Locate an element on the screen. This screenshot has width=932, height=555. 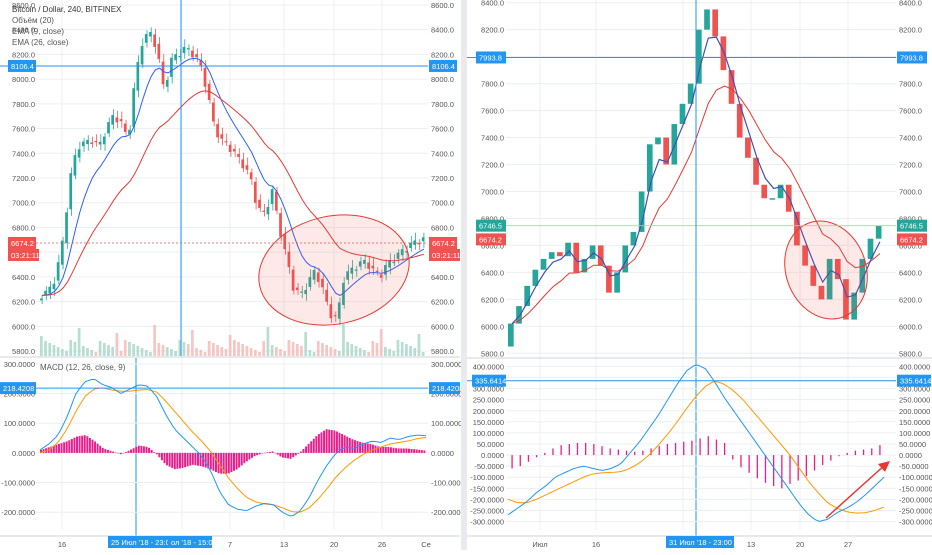
left-price-tick-left: 8000.0 is located at coordinates (23, 79).